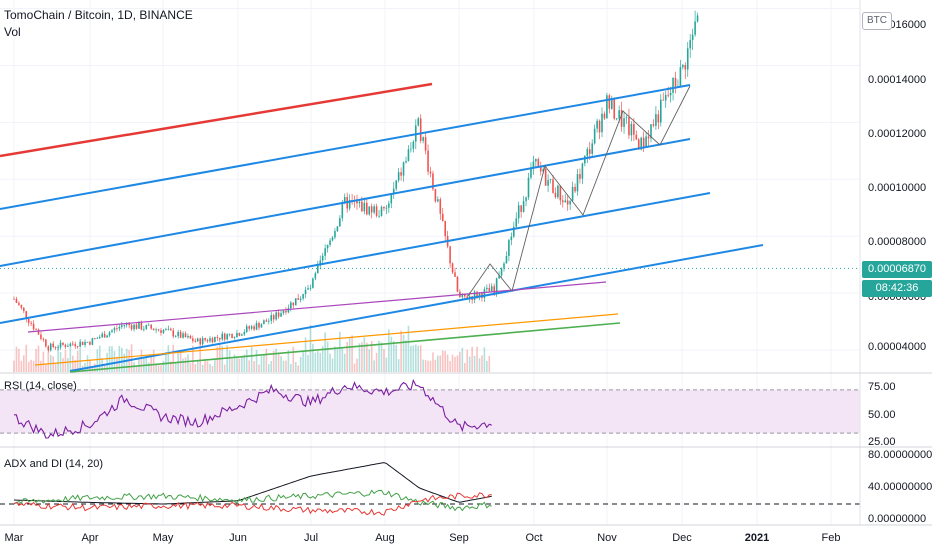 The height and width of the screenshot is (555, 932). Describe the element at coordinates (882, 442) in the screenshot. I see `rsi-tick-label: 25.00` at that location.